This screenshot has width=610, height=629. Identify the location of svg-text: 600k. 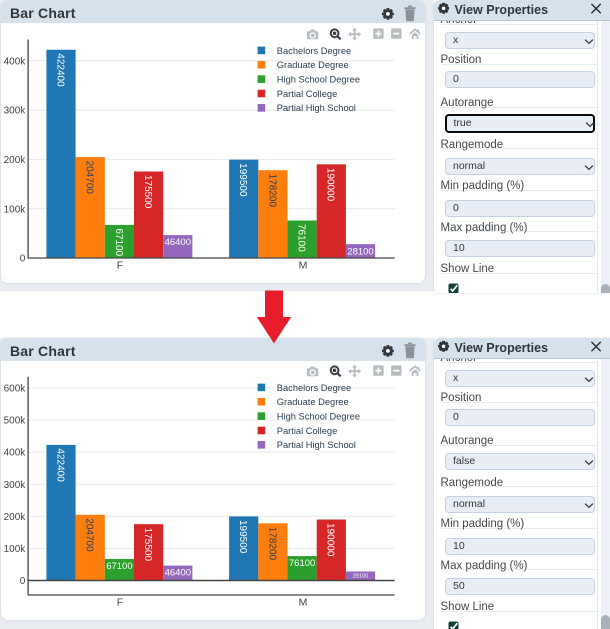
(14, 389).